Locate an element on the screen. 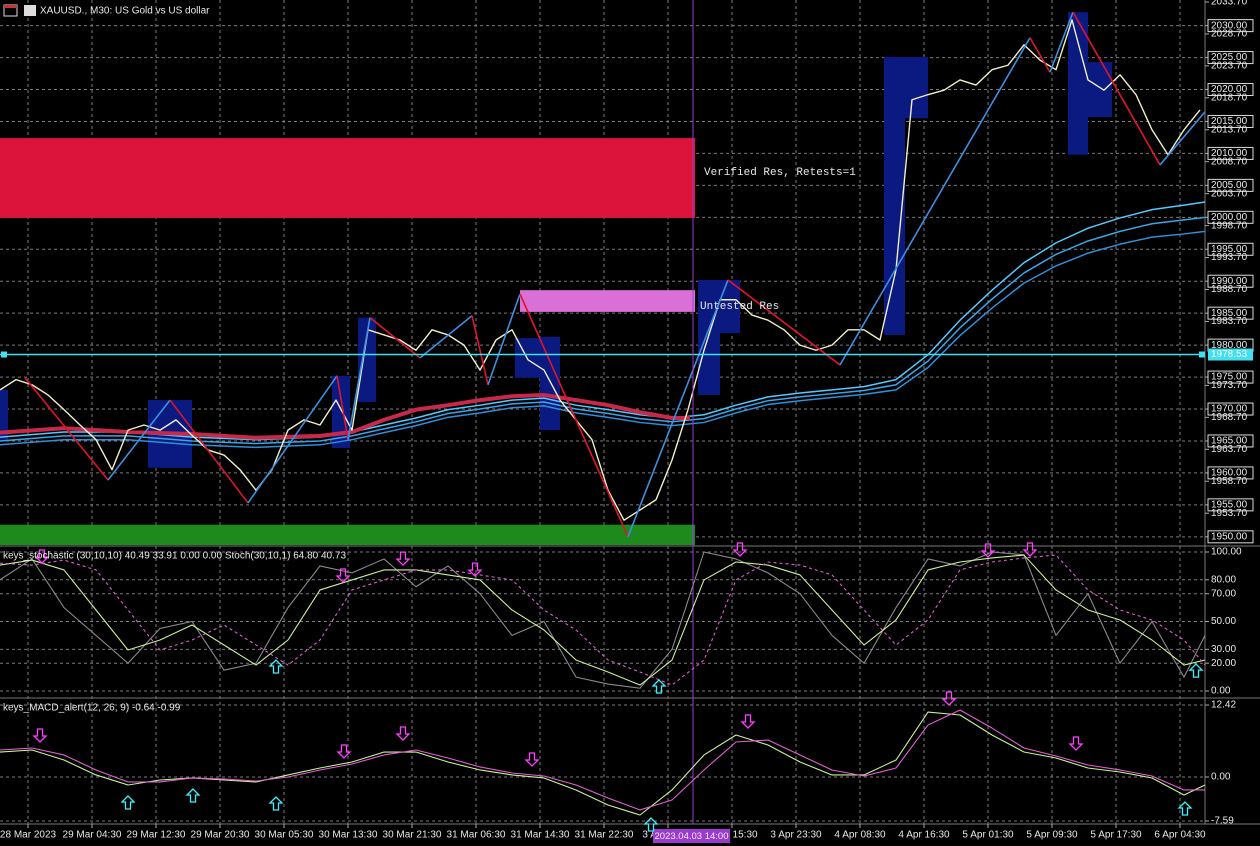 Image resolution: width=1260 pixels, height=846 pixels. y-tick-label: 30.00 is located at coordinates (1223, 649).